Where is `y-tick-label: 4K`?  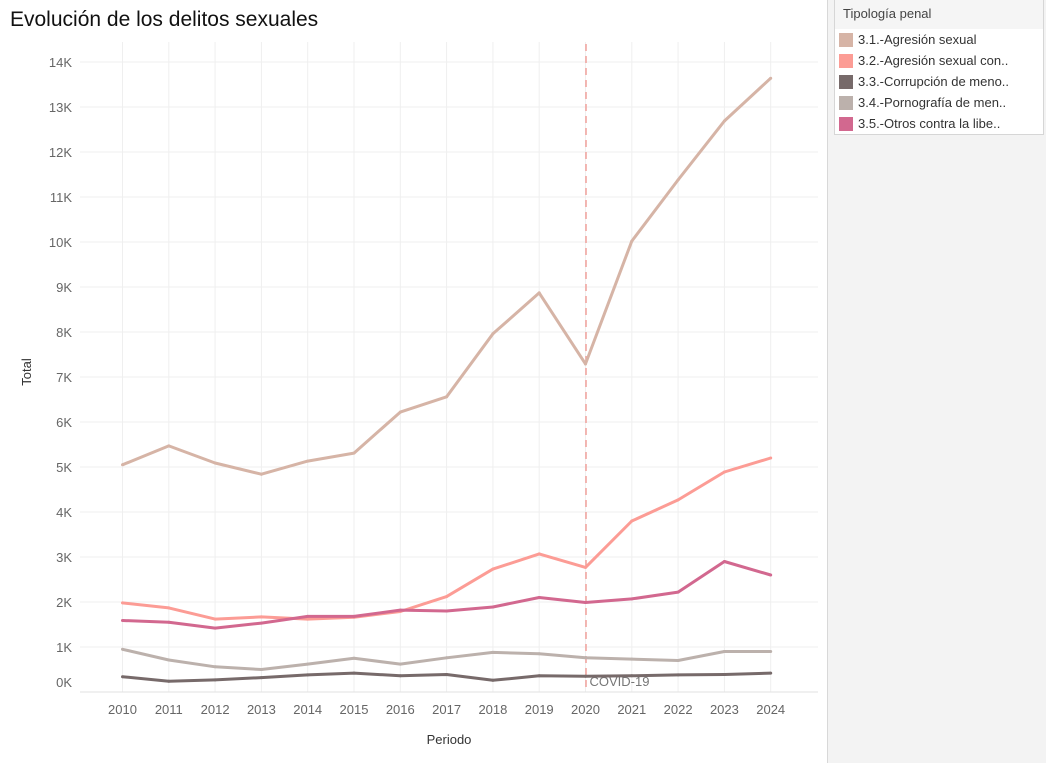
y-tick-label: 4K is located at coordinates (64, 512).